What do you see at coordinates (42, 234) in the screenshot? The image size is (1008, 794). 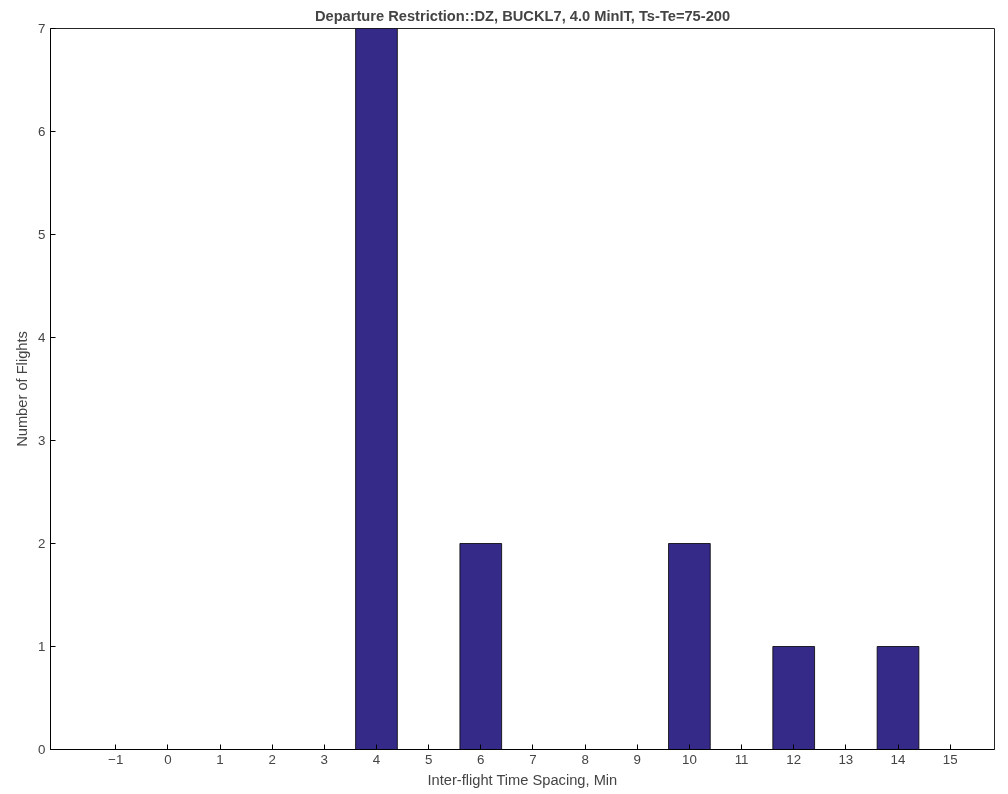 I see `y-tick-label: 5` at bounding box center [42, 234].